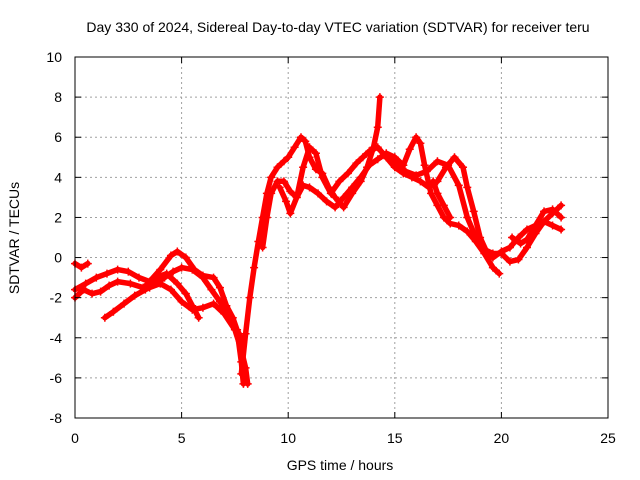 The width and height of the screenshot is (640, 480). Describe the element at coordinates (58, 177) in the screenshot. I see `y-tick-label: 4` at that location.